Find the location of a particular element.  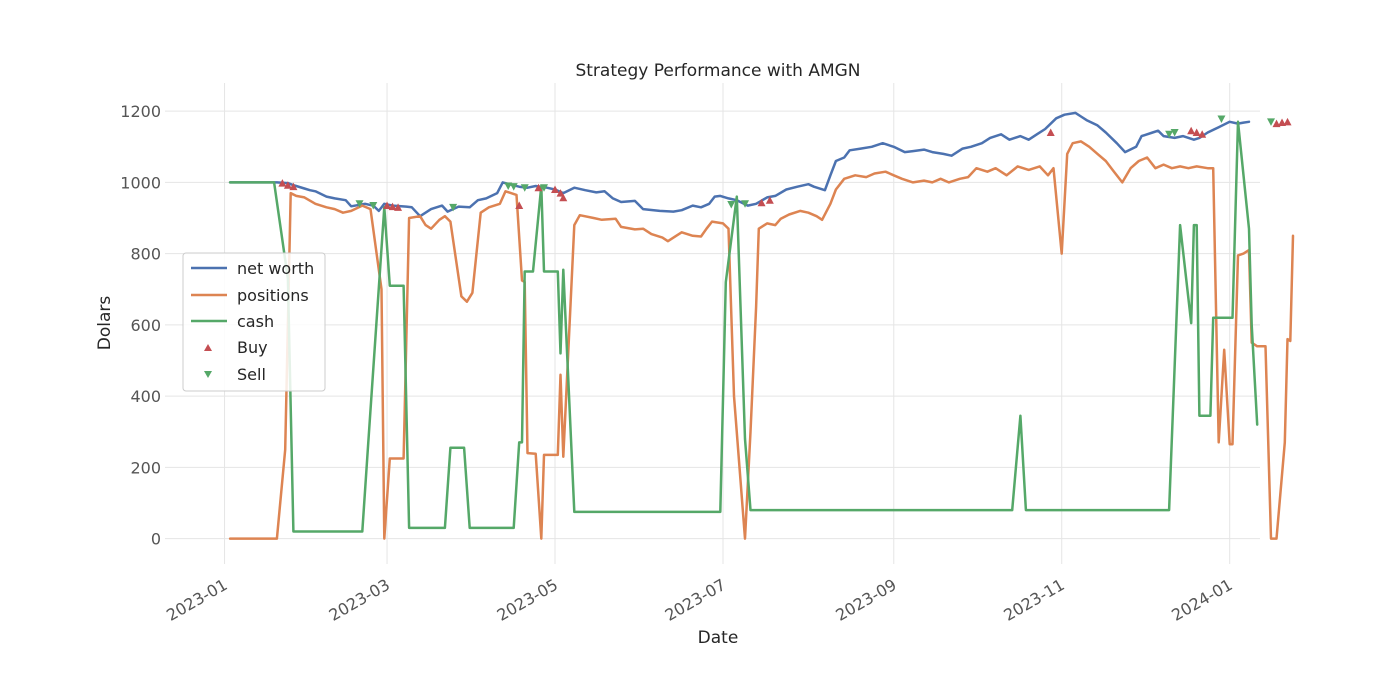

y-tick-label: 600 is located at coordinates (145, 325).